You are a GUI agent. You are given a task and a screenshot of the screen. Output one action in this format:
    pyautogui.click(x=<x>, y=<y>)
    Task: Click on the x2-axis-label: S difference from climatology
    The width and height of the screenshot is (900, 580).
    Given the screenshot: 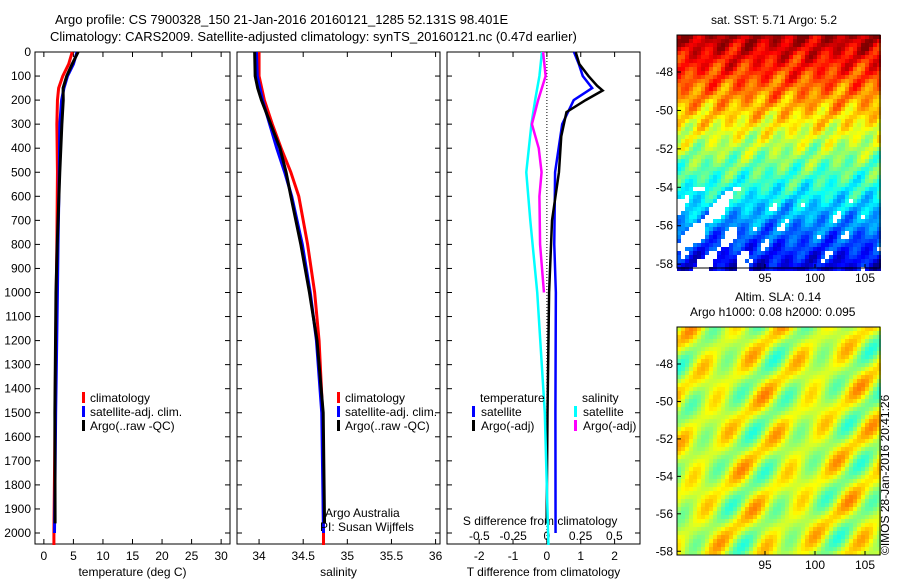 What is the action you would take?
    pyautogui.click(x=540, y=521)
    